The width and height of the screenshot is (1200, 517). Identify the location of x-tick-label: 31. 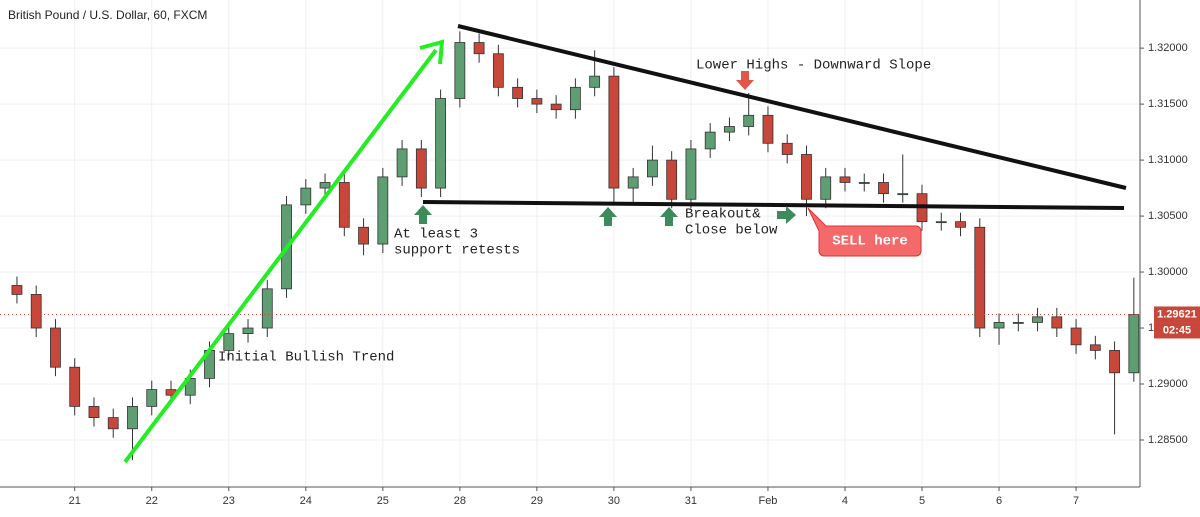
(691, 501).